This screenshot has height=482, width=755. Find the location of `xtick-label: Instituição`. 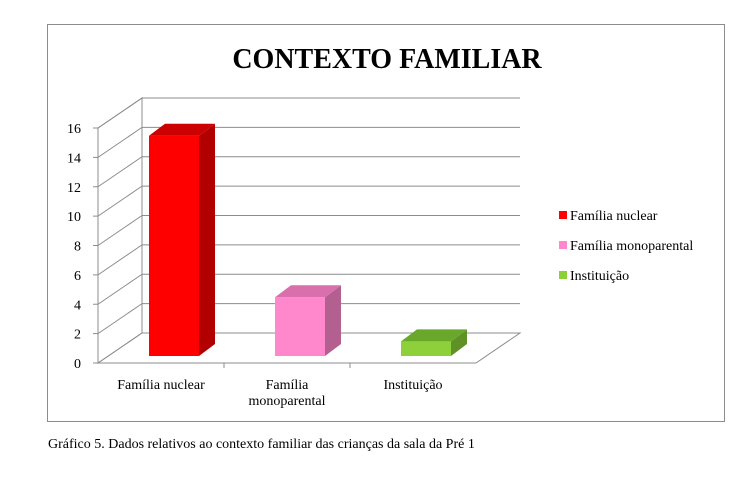

xtick-label: Instituição is located at coordinates (412, 385).